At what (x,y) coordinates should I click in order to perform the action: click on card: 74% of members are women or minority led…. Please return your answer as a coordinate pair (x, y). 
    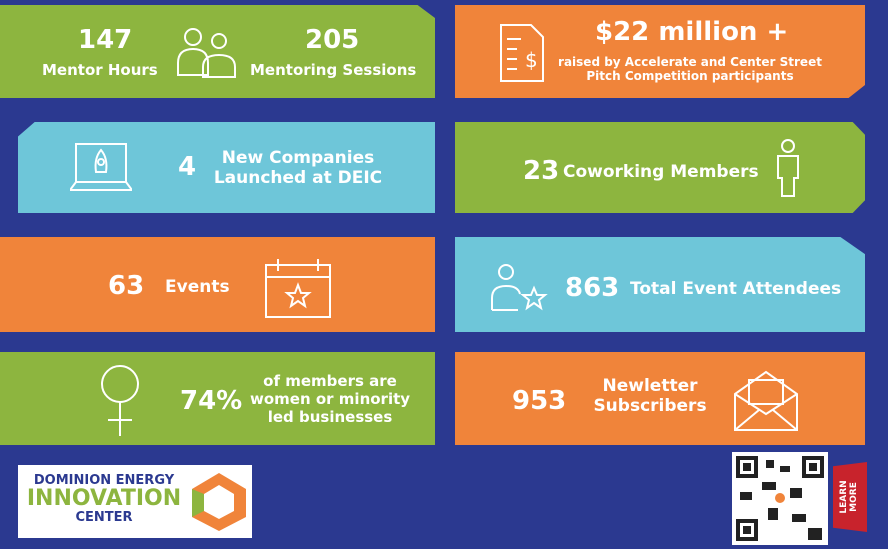
    Looking at the image, I should click on (217, 398).